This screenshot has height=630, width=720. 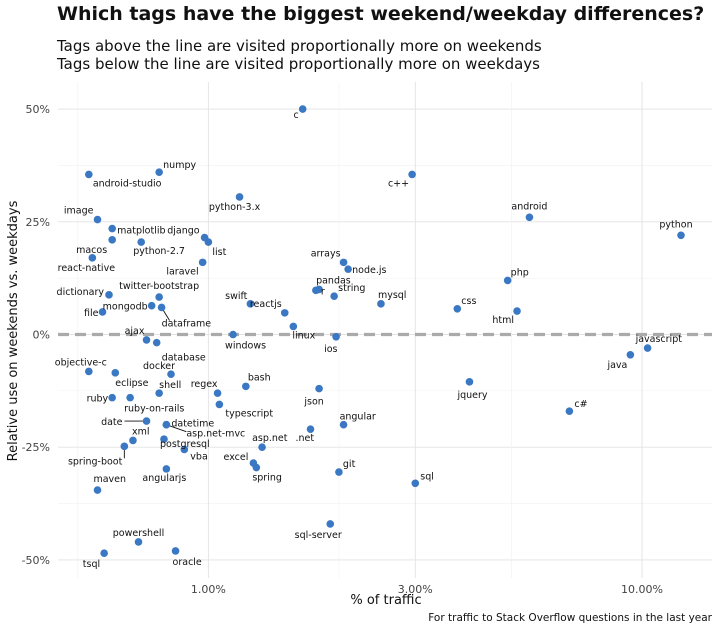 I want to click on point-oracle, so click(x=175, y=551).